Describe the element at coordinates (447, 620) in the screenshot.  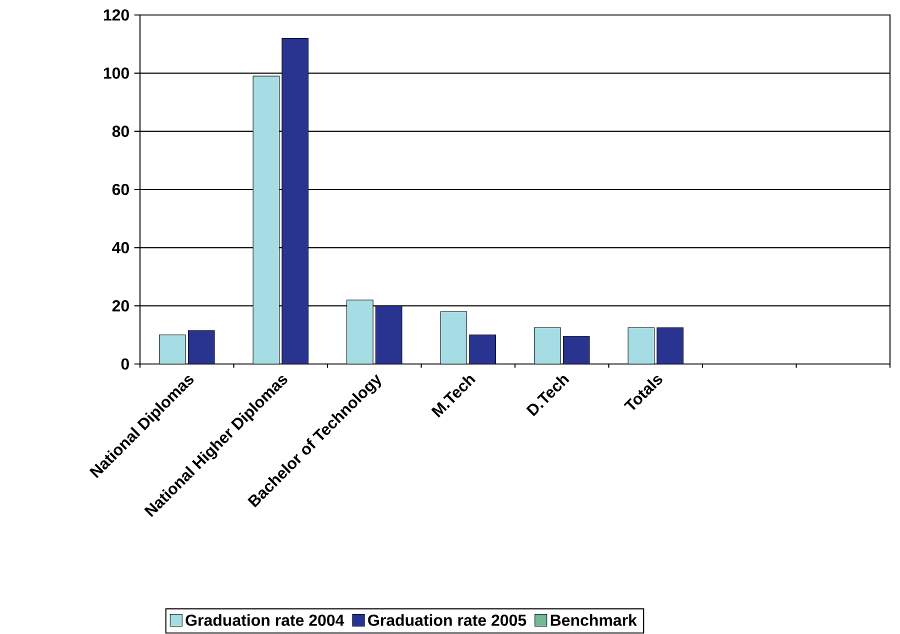
I see `legend-label: Graduation rate 2005` at that location.